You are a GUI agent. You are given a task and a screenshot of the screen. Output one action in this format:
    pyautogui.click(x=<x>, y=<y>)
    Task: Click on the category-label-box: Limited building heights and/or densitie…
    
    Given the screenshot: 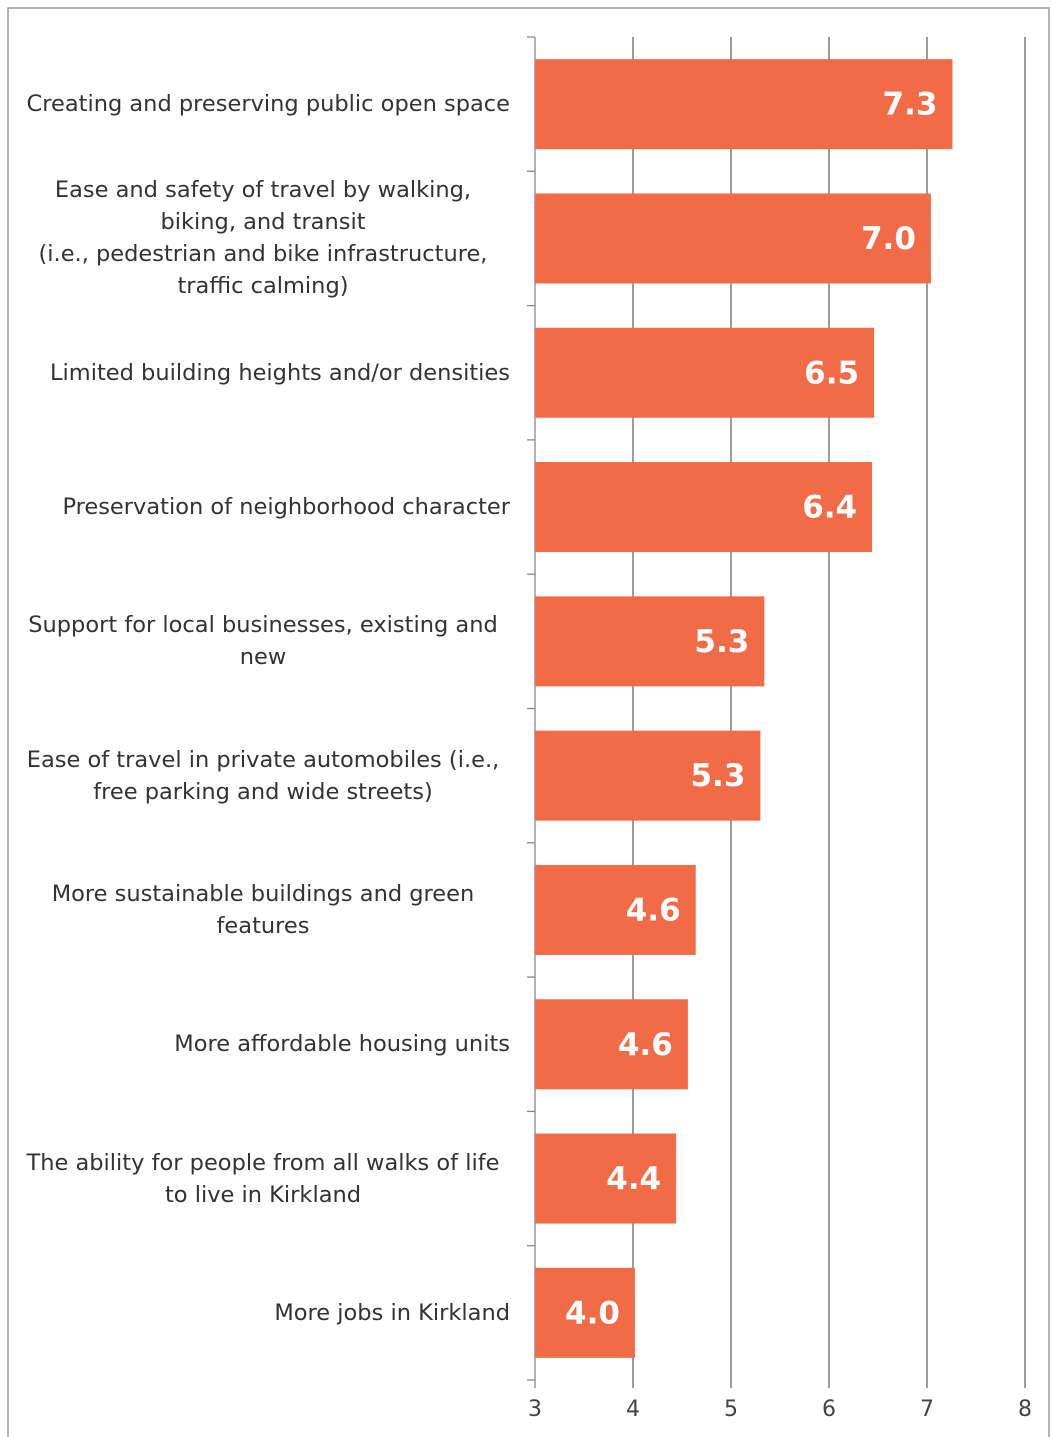 What is the action you would take?
    pyautogui.click(x=263, y=373)
    